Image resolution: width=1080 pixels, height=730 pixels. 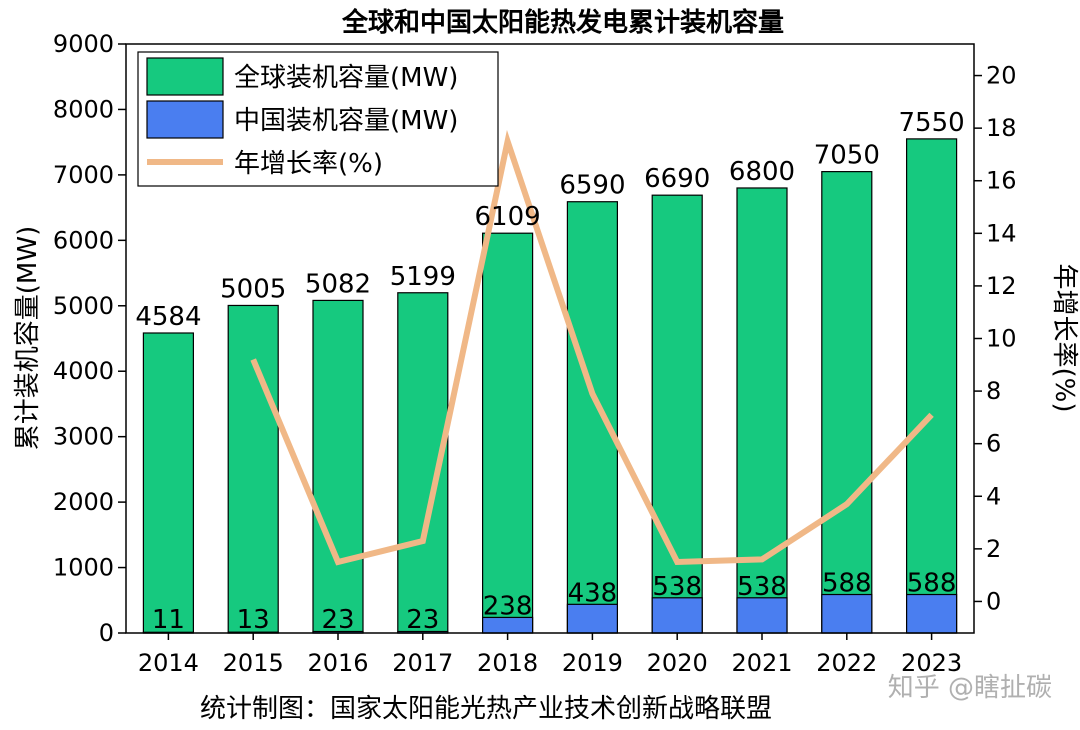 I want to click on y-tick-label-0: 0, so click(x=106, y=633).